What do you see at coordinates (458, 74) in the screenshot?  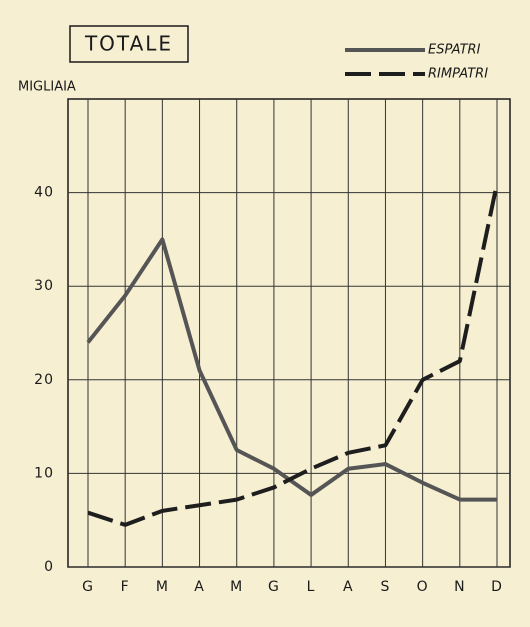 I see `legend-label: RIMPATRI` at bounding box center [458, 74].